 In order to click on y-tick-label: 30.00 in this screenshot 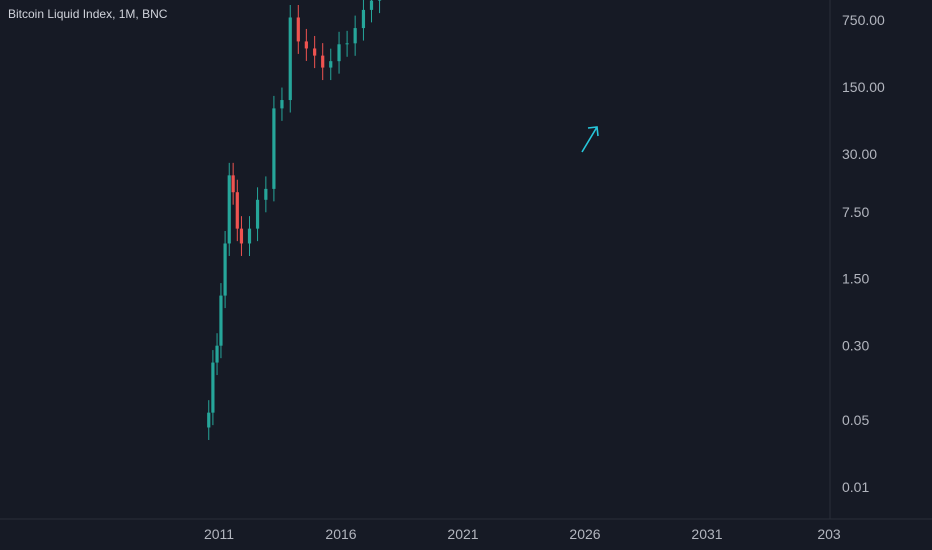, I will do `click(859, 154)`.